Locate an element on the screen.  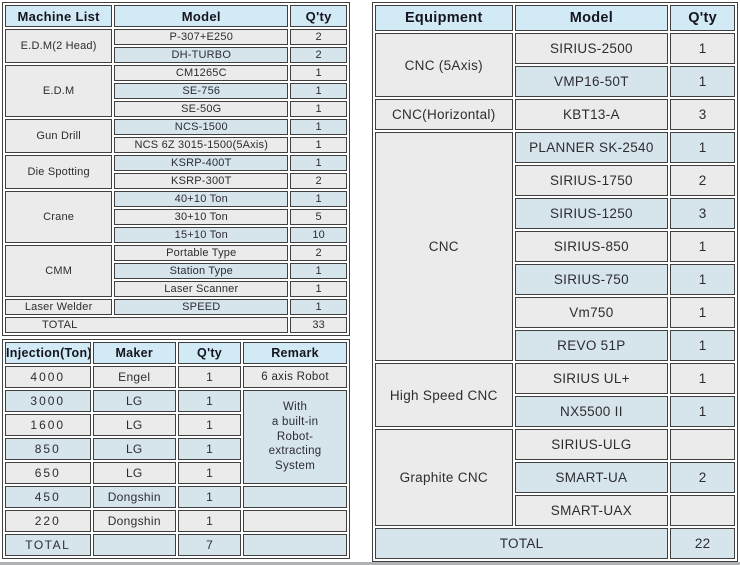
table-row: SIRIUS-1250 3 is located at coordinates (555, 213).